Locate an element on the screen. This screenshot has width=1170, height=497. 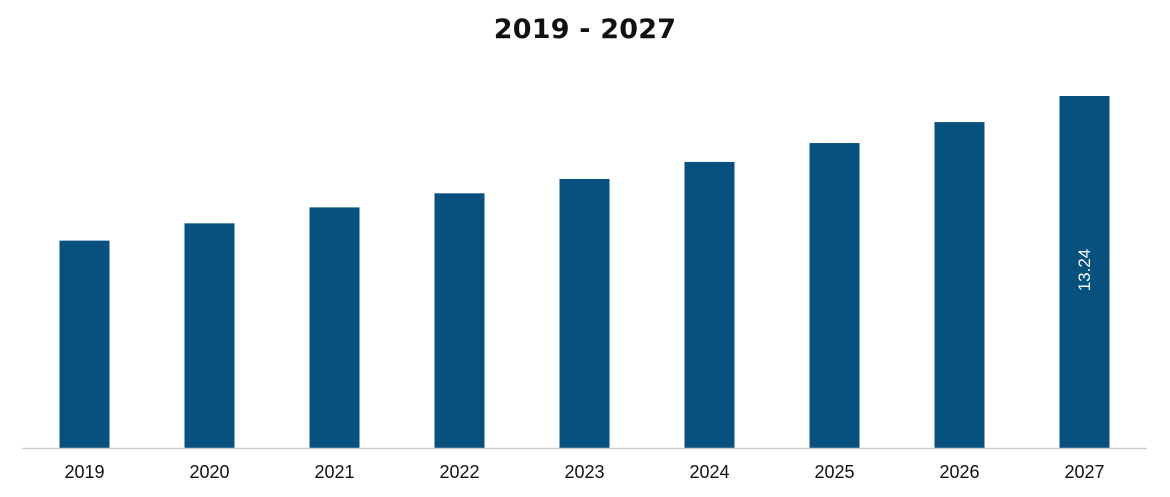
x-tick-label-2024: 2024 is located at coordinates (709, 472).